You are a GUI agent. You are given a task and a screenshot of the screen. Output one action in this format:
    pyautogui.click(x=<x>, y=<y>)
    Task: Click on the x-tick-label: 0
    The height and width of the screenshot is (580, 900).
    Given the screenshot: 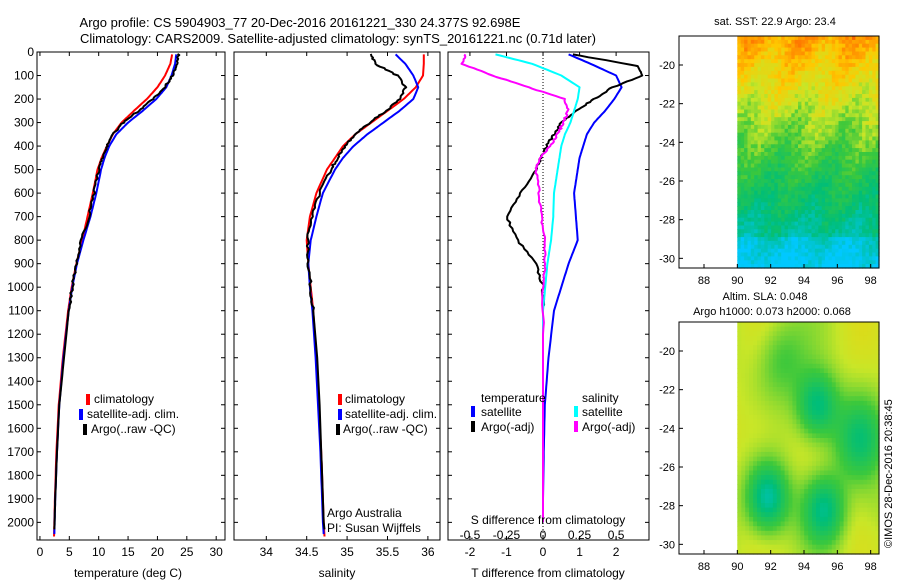 What is the action you would take?
    pyautogui.click(x=543, y=552)
    